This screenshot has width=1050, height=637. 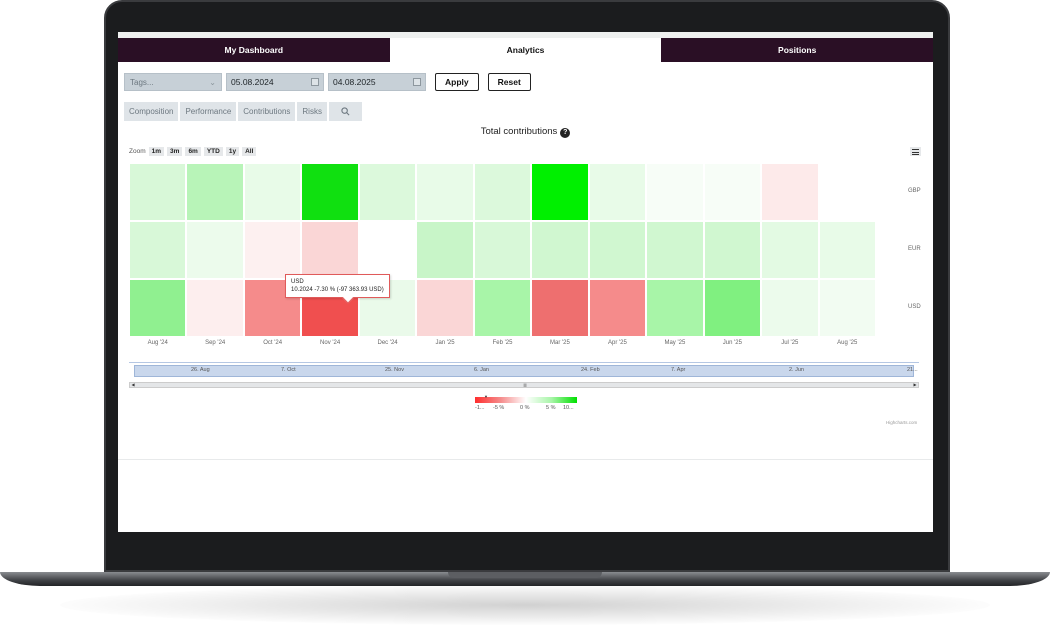 What do you see at coordinates (797, 50) in the screenshot?
I see `tab-positions: Positions` at bounding box center [797, 50].